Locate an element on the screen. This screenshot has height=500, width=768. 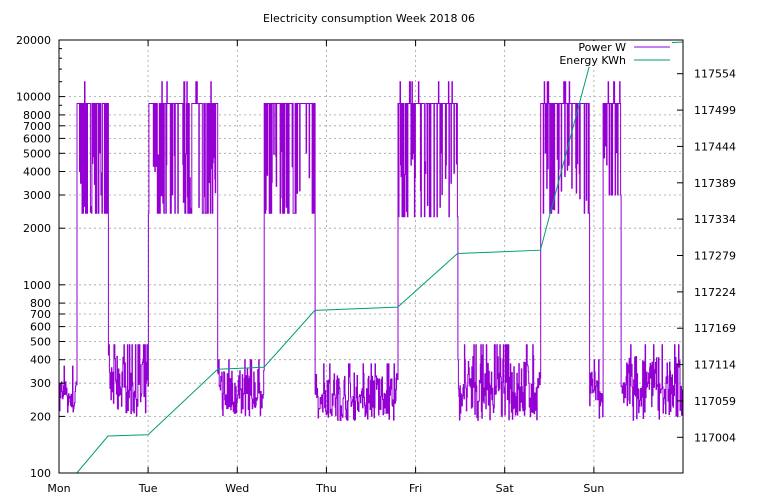
y-tick-label: 300 is located at coordinates (40, 383).